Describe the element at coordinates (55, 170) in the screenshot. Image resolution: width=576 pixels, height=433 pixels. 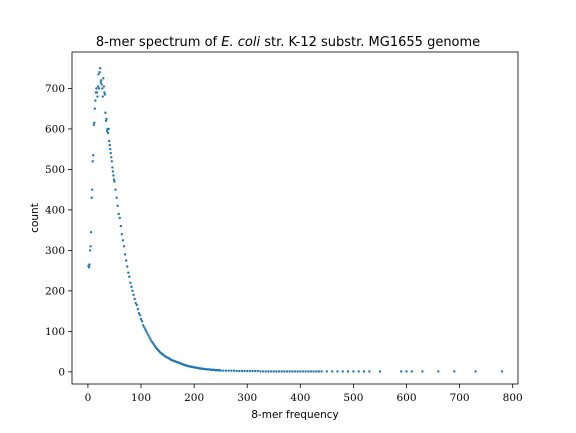
I see `y-tick-label: 500` at that location.